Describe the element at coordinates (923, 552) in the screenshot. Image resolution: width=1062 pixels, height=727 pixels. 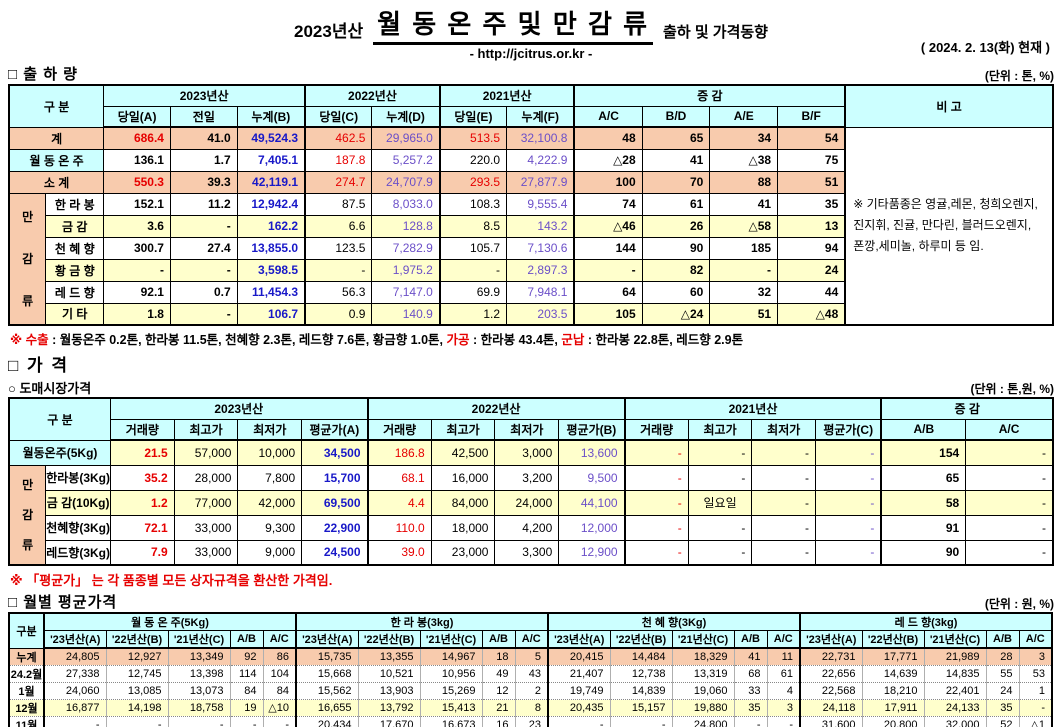
I see `cell: 90` at that location.